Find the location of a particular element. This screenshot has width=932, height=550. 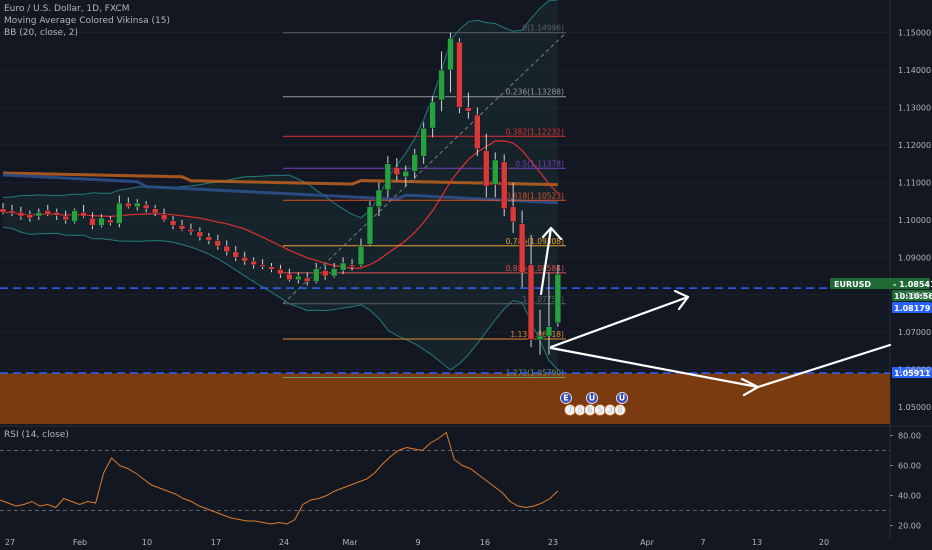

arrow-down-head is located at coordinates (750, 387).